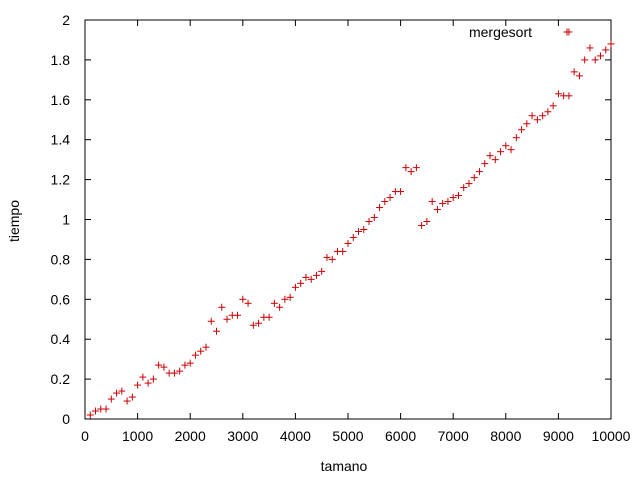 Image resolution: width=640 pixels, height=480 pixels. I want to click on x-tick-label: 4000, so click(295, 436).